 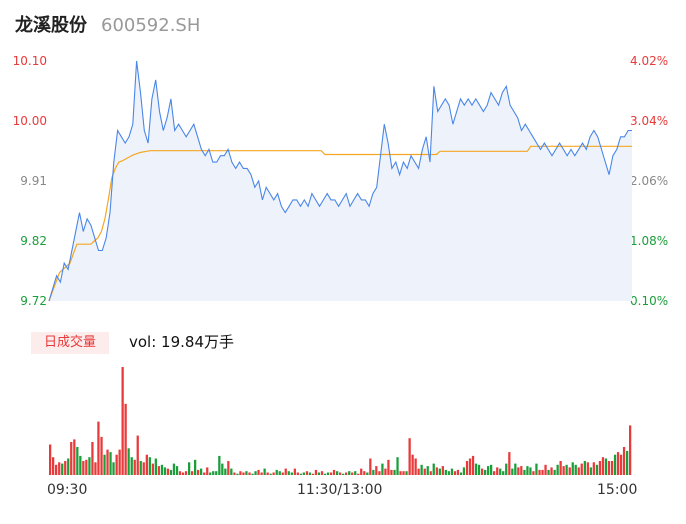 What do you see at coordinates (29, 121) in the screenshot?
I see `price-tick-label: 10.00` at bounding box center [29, 121].